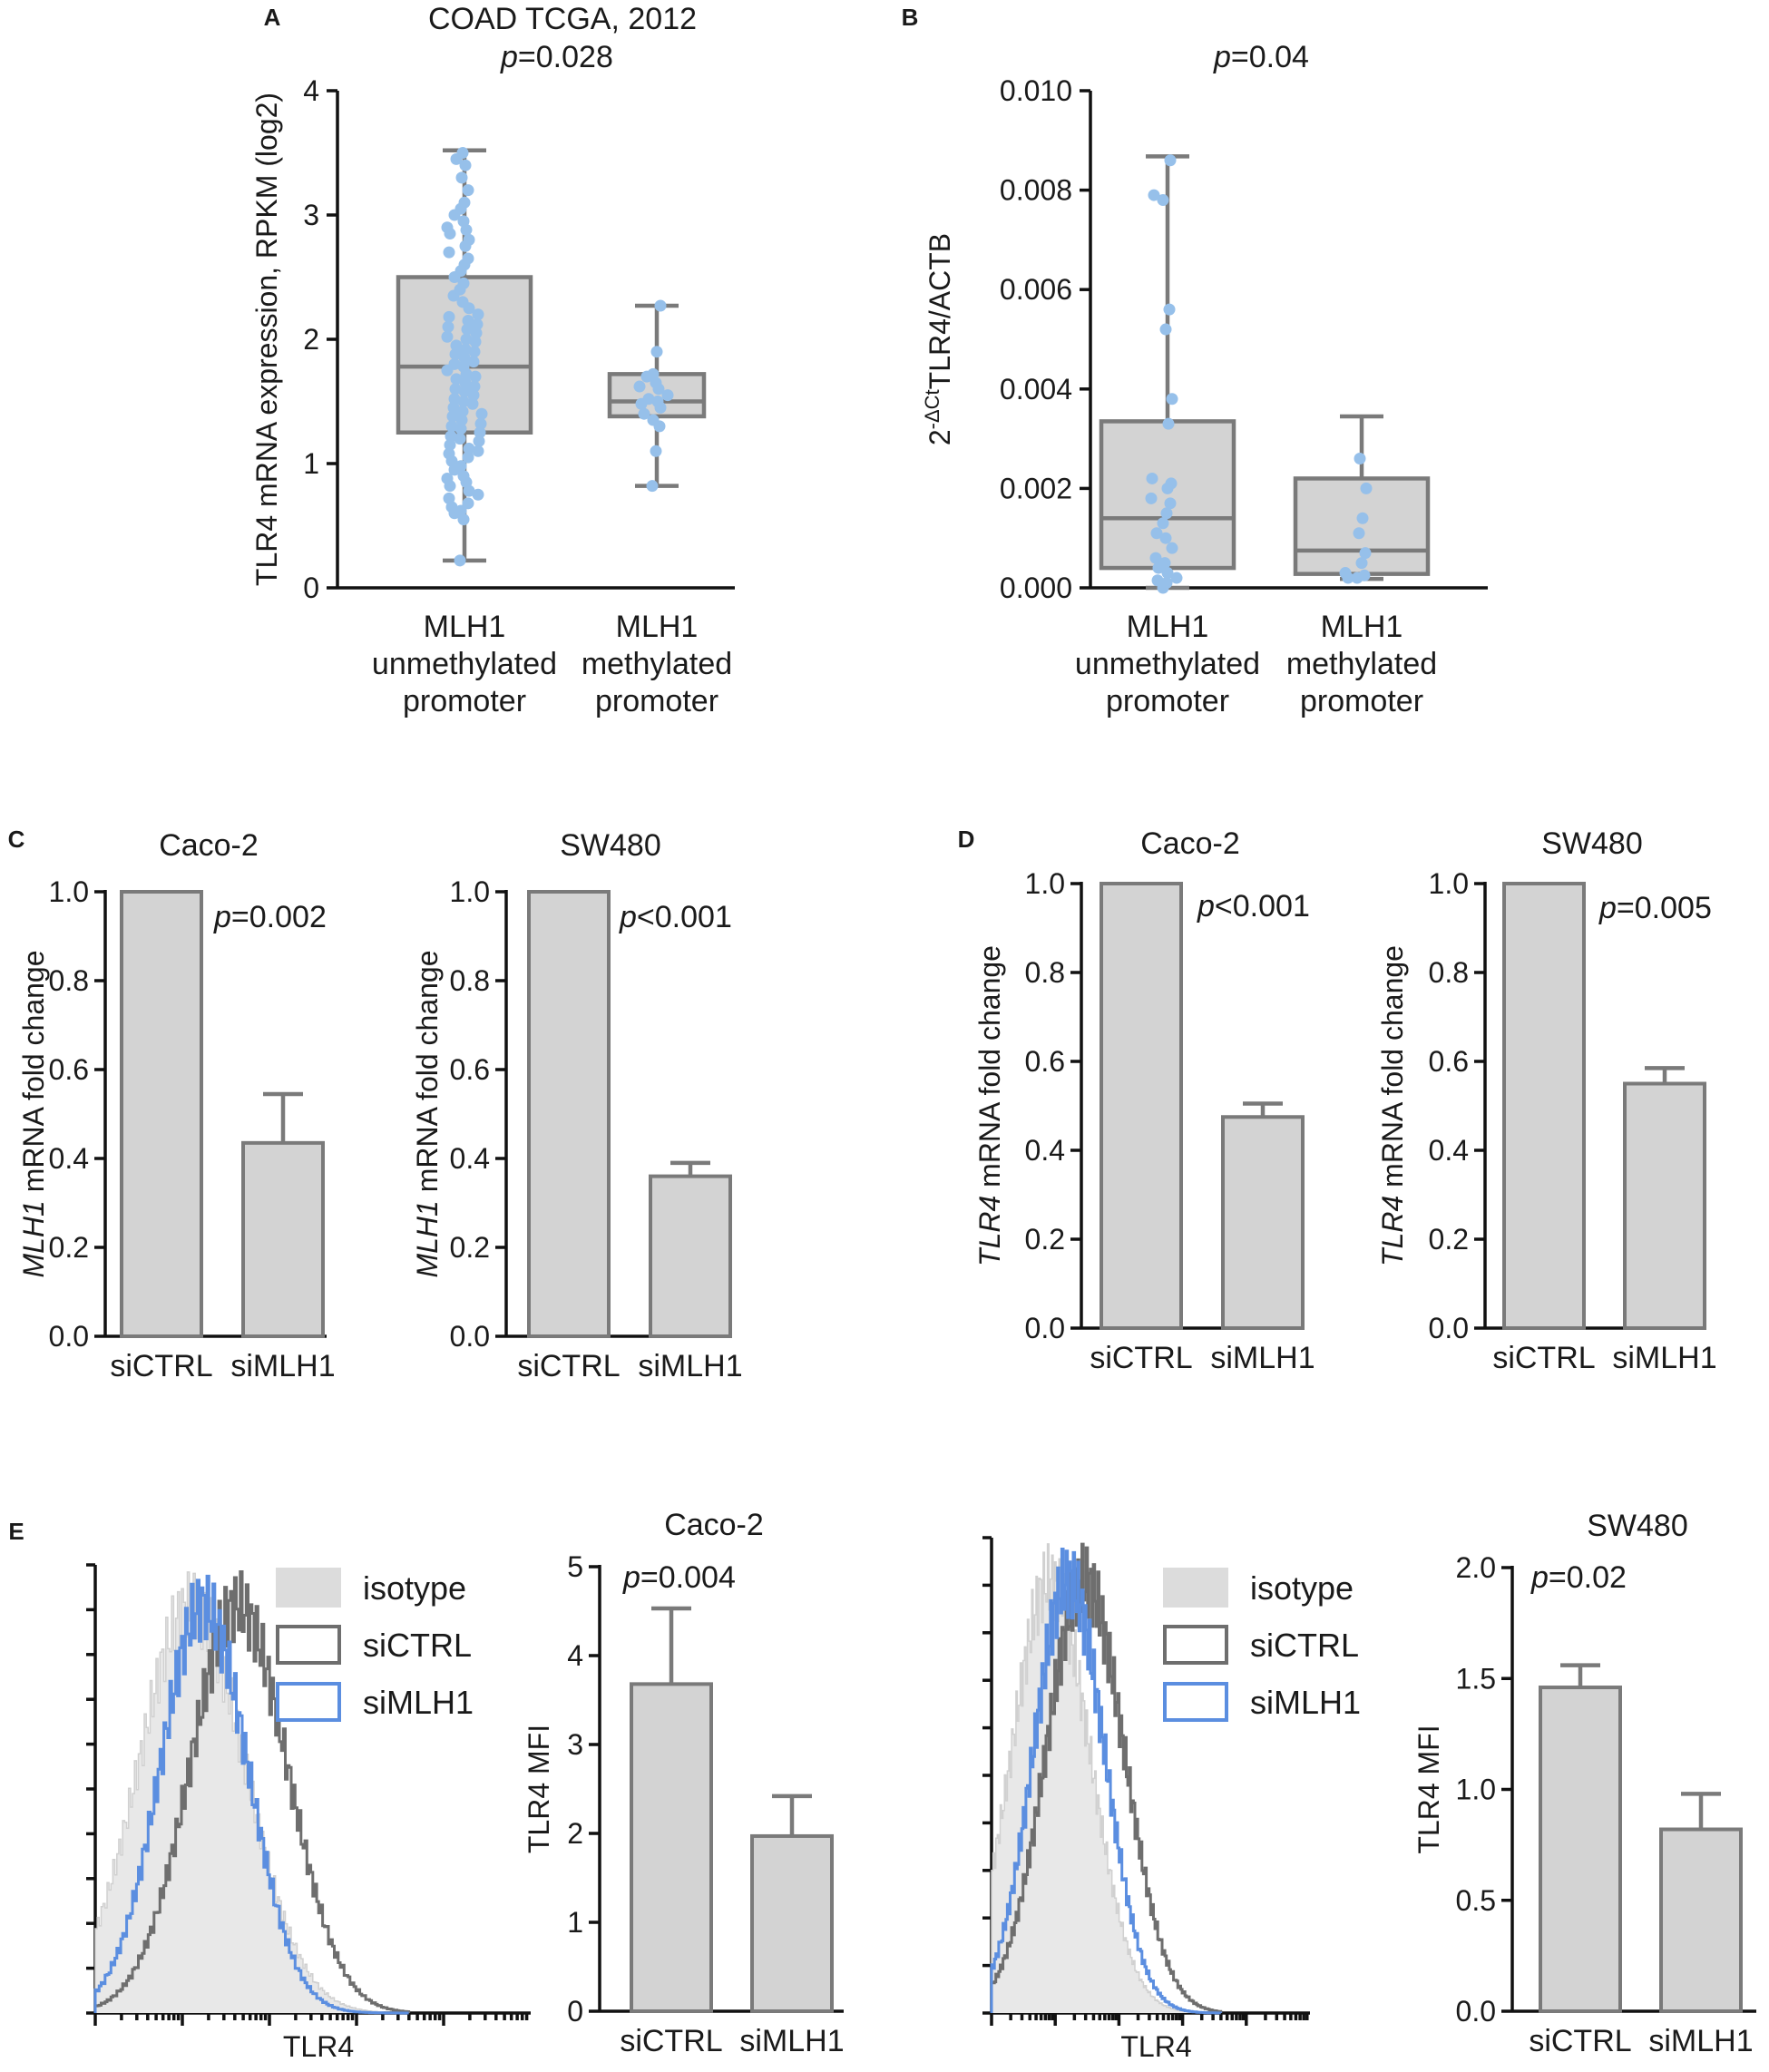 The height and width of the screenshot is (2072, 1769). What do you see at coordinates (16, 839) in the screenshot?
I see `panel-label-c: C` at bounding box center [16, 839].